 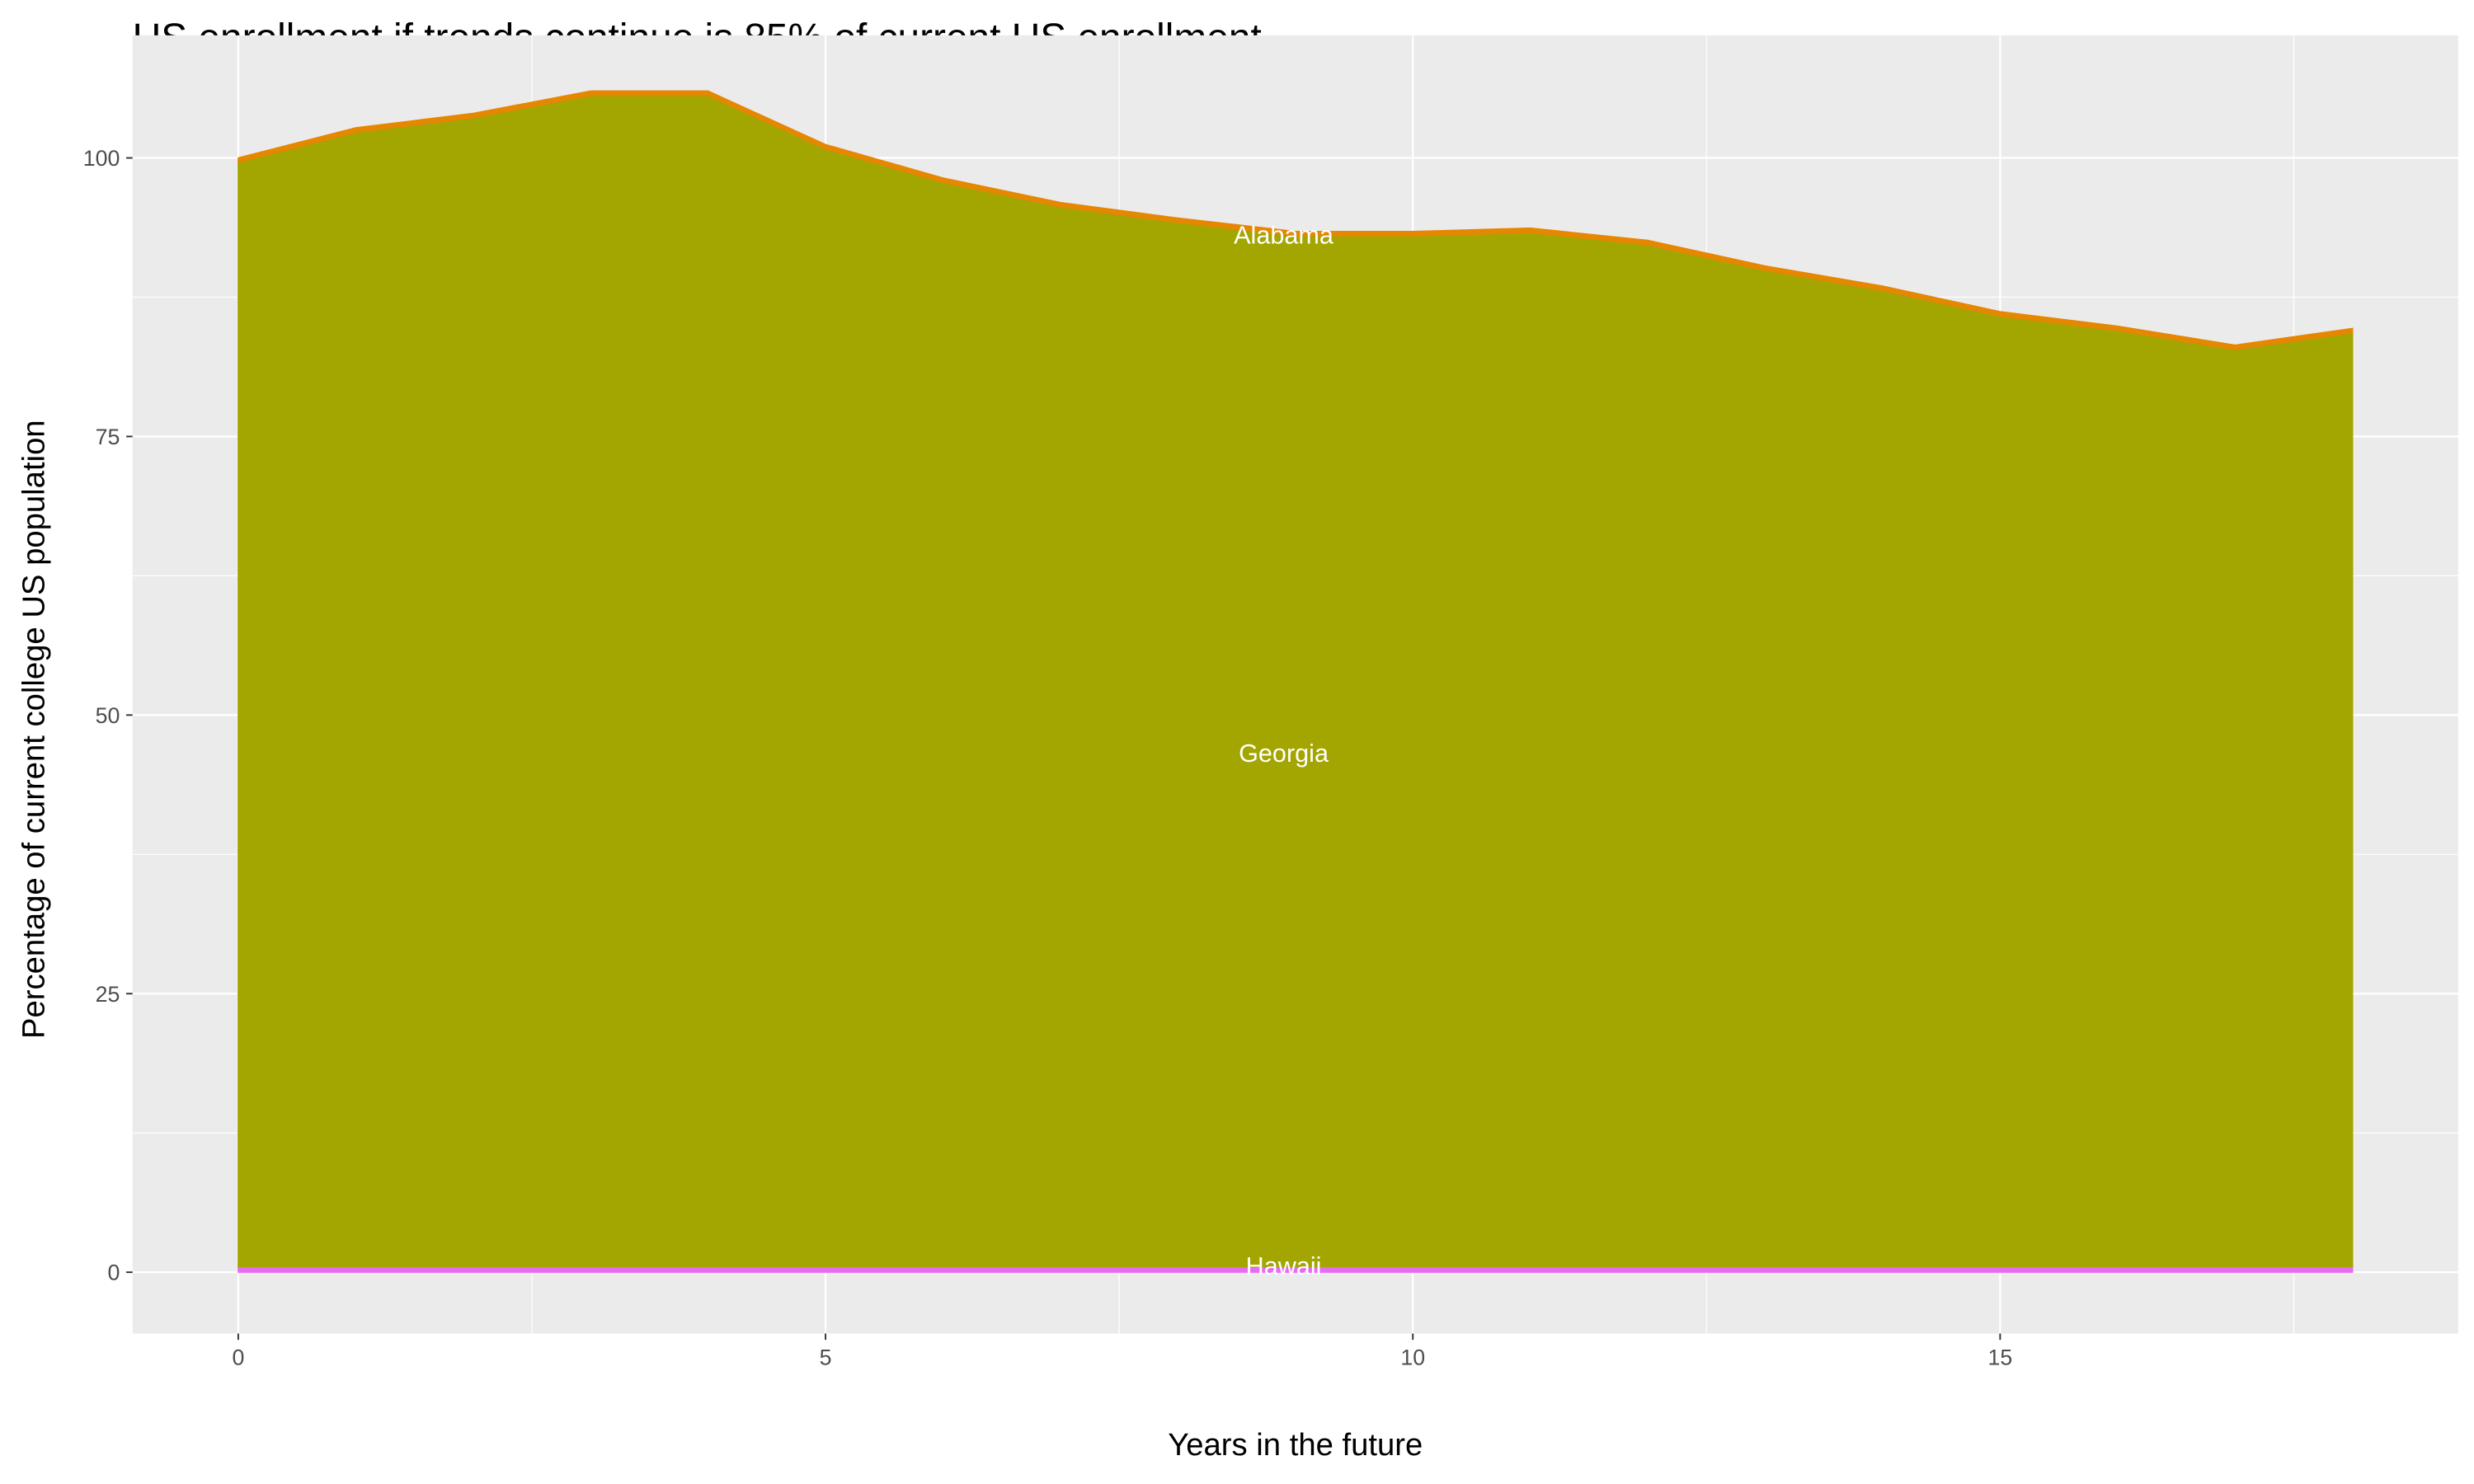 What do you see at coordinates (1999, 1357) in the screenshot?
I see `x-tick-label: 15` at bounding box center [1999, 1357].